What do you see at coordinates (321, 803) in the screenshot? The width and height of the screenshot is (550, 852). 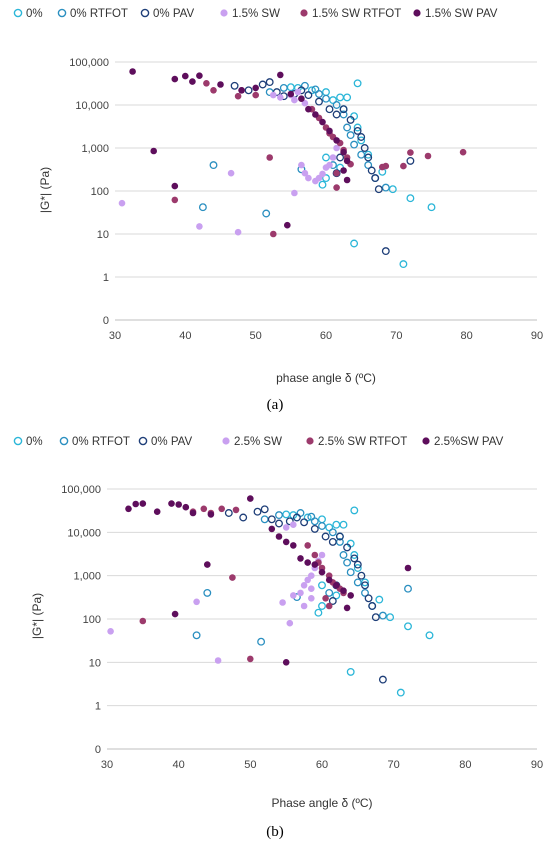 I see `x-axis-title: Phase angle δ (ºC)` at bounding box center [321, 803].